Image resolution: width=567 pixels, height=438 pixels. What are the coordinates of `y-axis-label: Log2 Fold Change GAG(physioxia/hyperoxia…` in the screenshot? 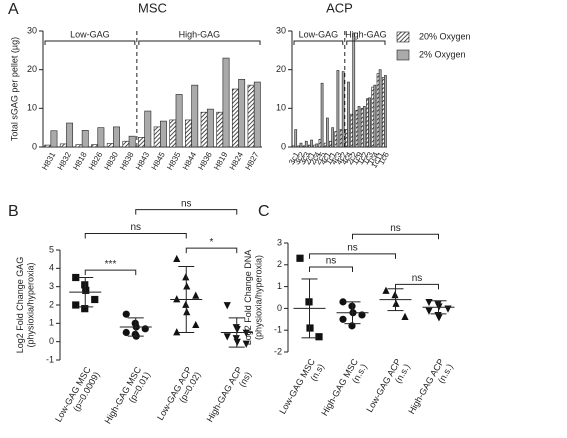 It's located at (25, 305).